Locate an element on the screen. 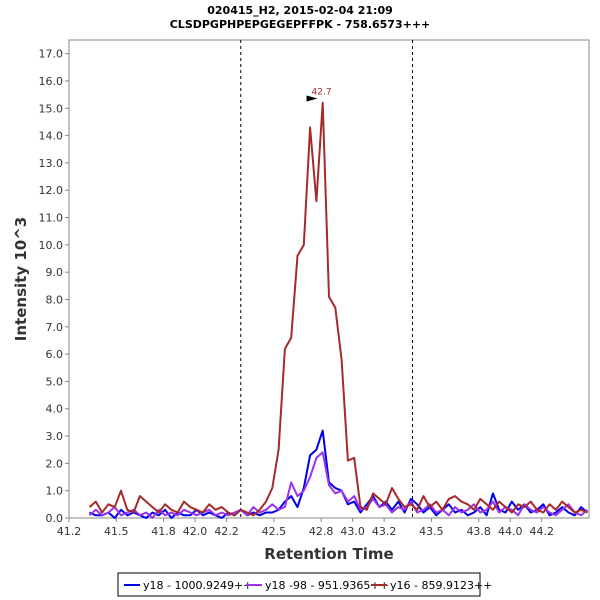 The image size is (600, 600). legend-label-2: y18 -98 - 951.9365++ is located at coordinates (327, 585).